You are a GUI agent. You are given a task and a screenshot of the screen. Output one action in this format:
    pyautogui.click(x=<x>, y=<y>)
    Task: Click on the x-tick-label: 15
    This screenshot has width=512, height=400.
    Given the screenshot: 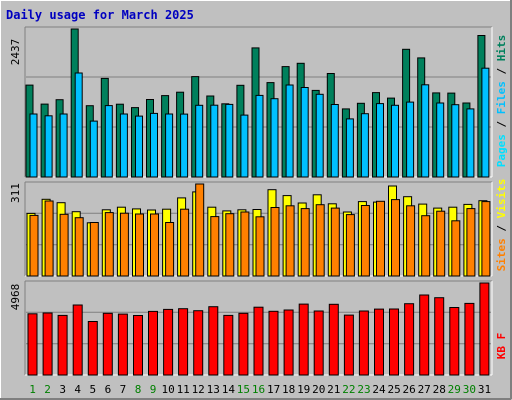 What is the action you would take?
    pyautogui.click(x=243, y=389)
    